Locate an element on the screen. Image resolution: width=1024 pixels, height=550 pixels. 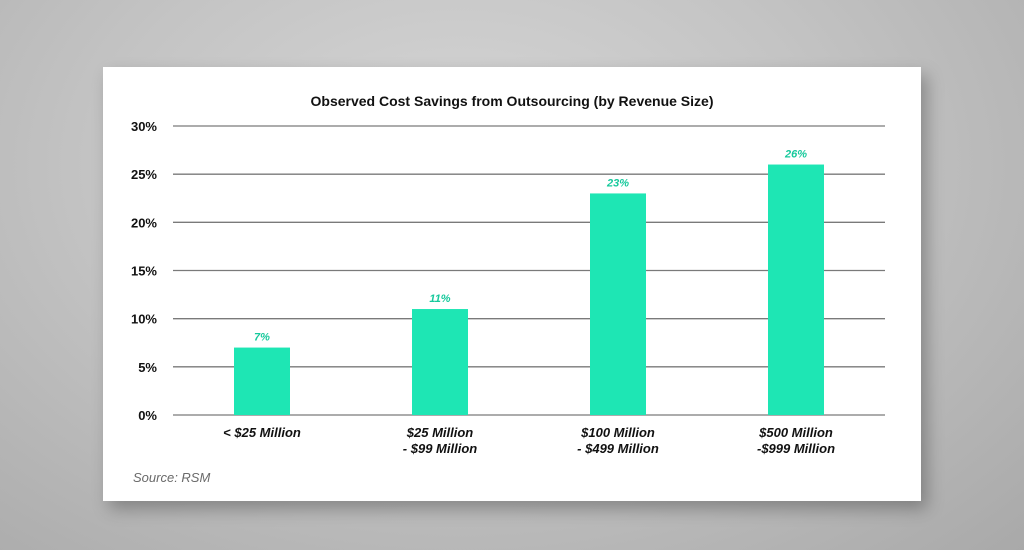
y-tick-label: 0% is located at coordinates (147, 415).